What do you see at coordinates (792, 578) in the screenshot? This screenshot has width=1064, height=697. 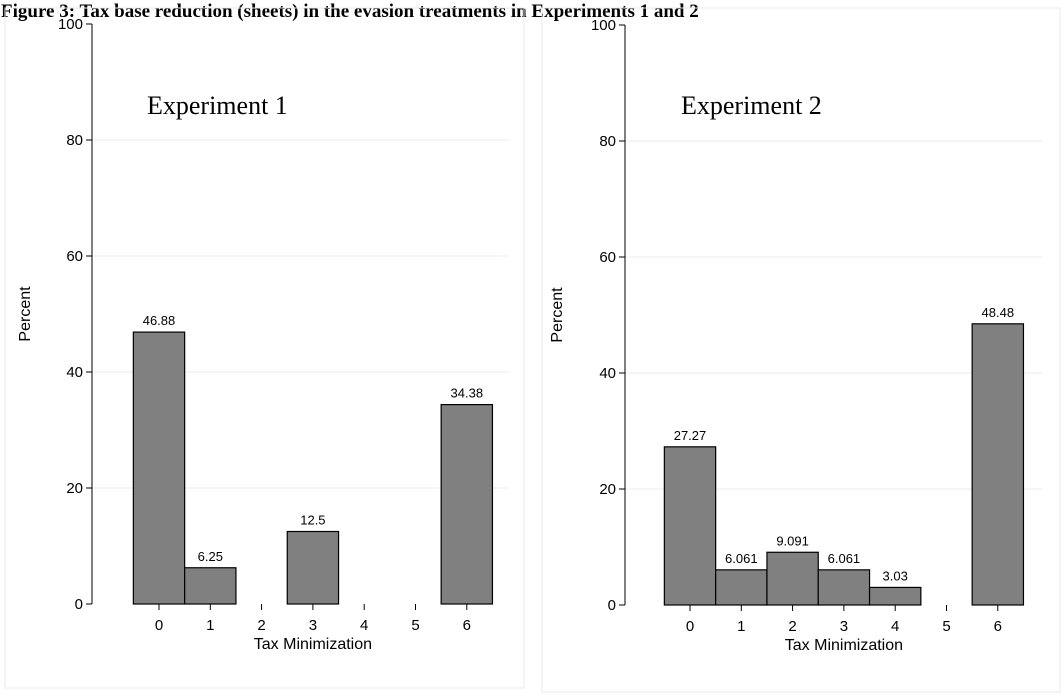 I see `bar-x2` at bounding box center [792, 578].